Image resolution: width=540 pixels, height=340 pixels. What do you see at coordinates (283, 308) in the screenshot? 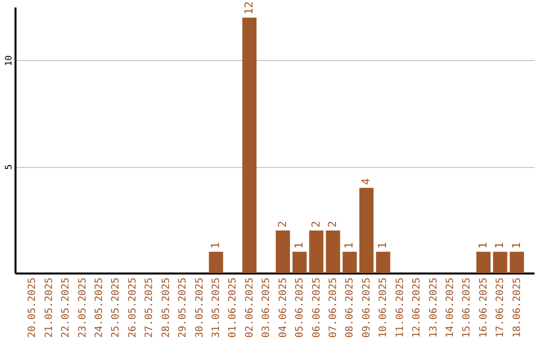
I see `x-tick-label: 04.06.2025` at bounding box center [283, 308].